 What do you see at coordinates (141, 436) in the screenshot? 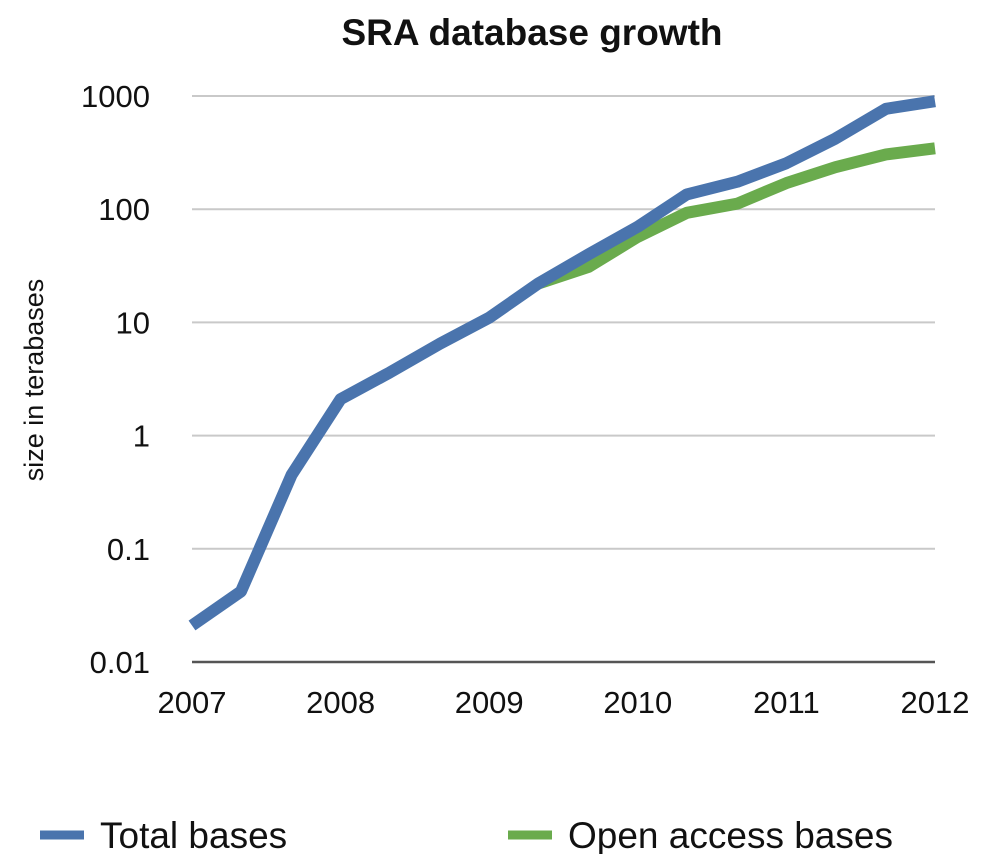
I see `y-tick-label: 1` at bounding box center [141, 436].